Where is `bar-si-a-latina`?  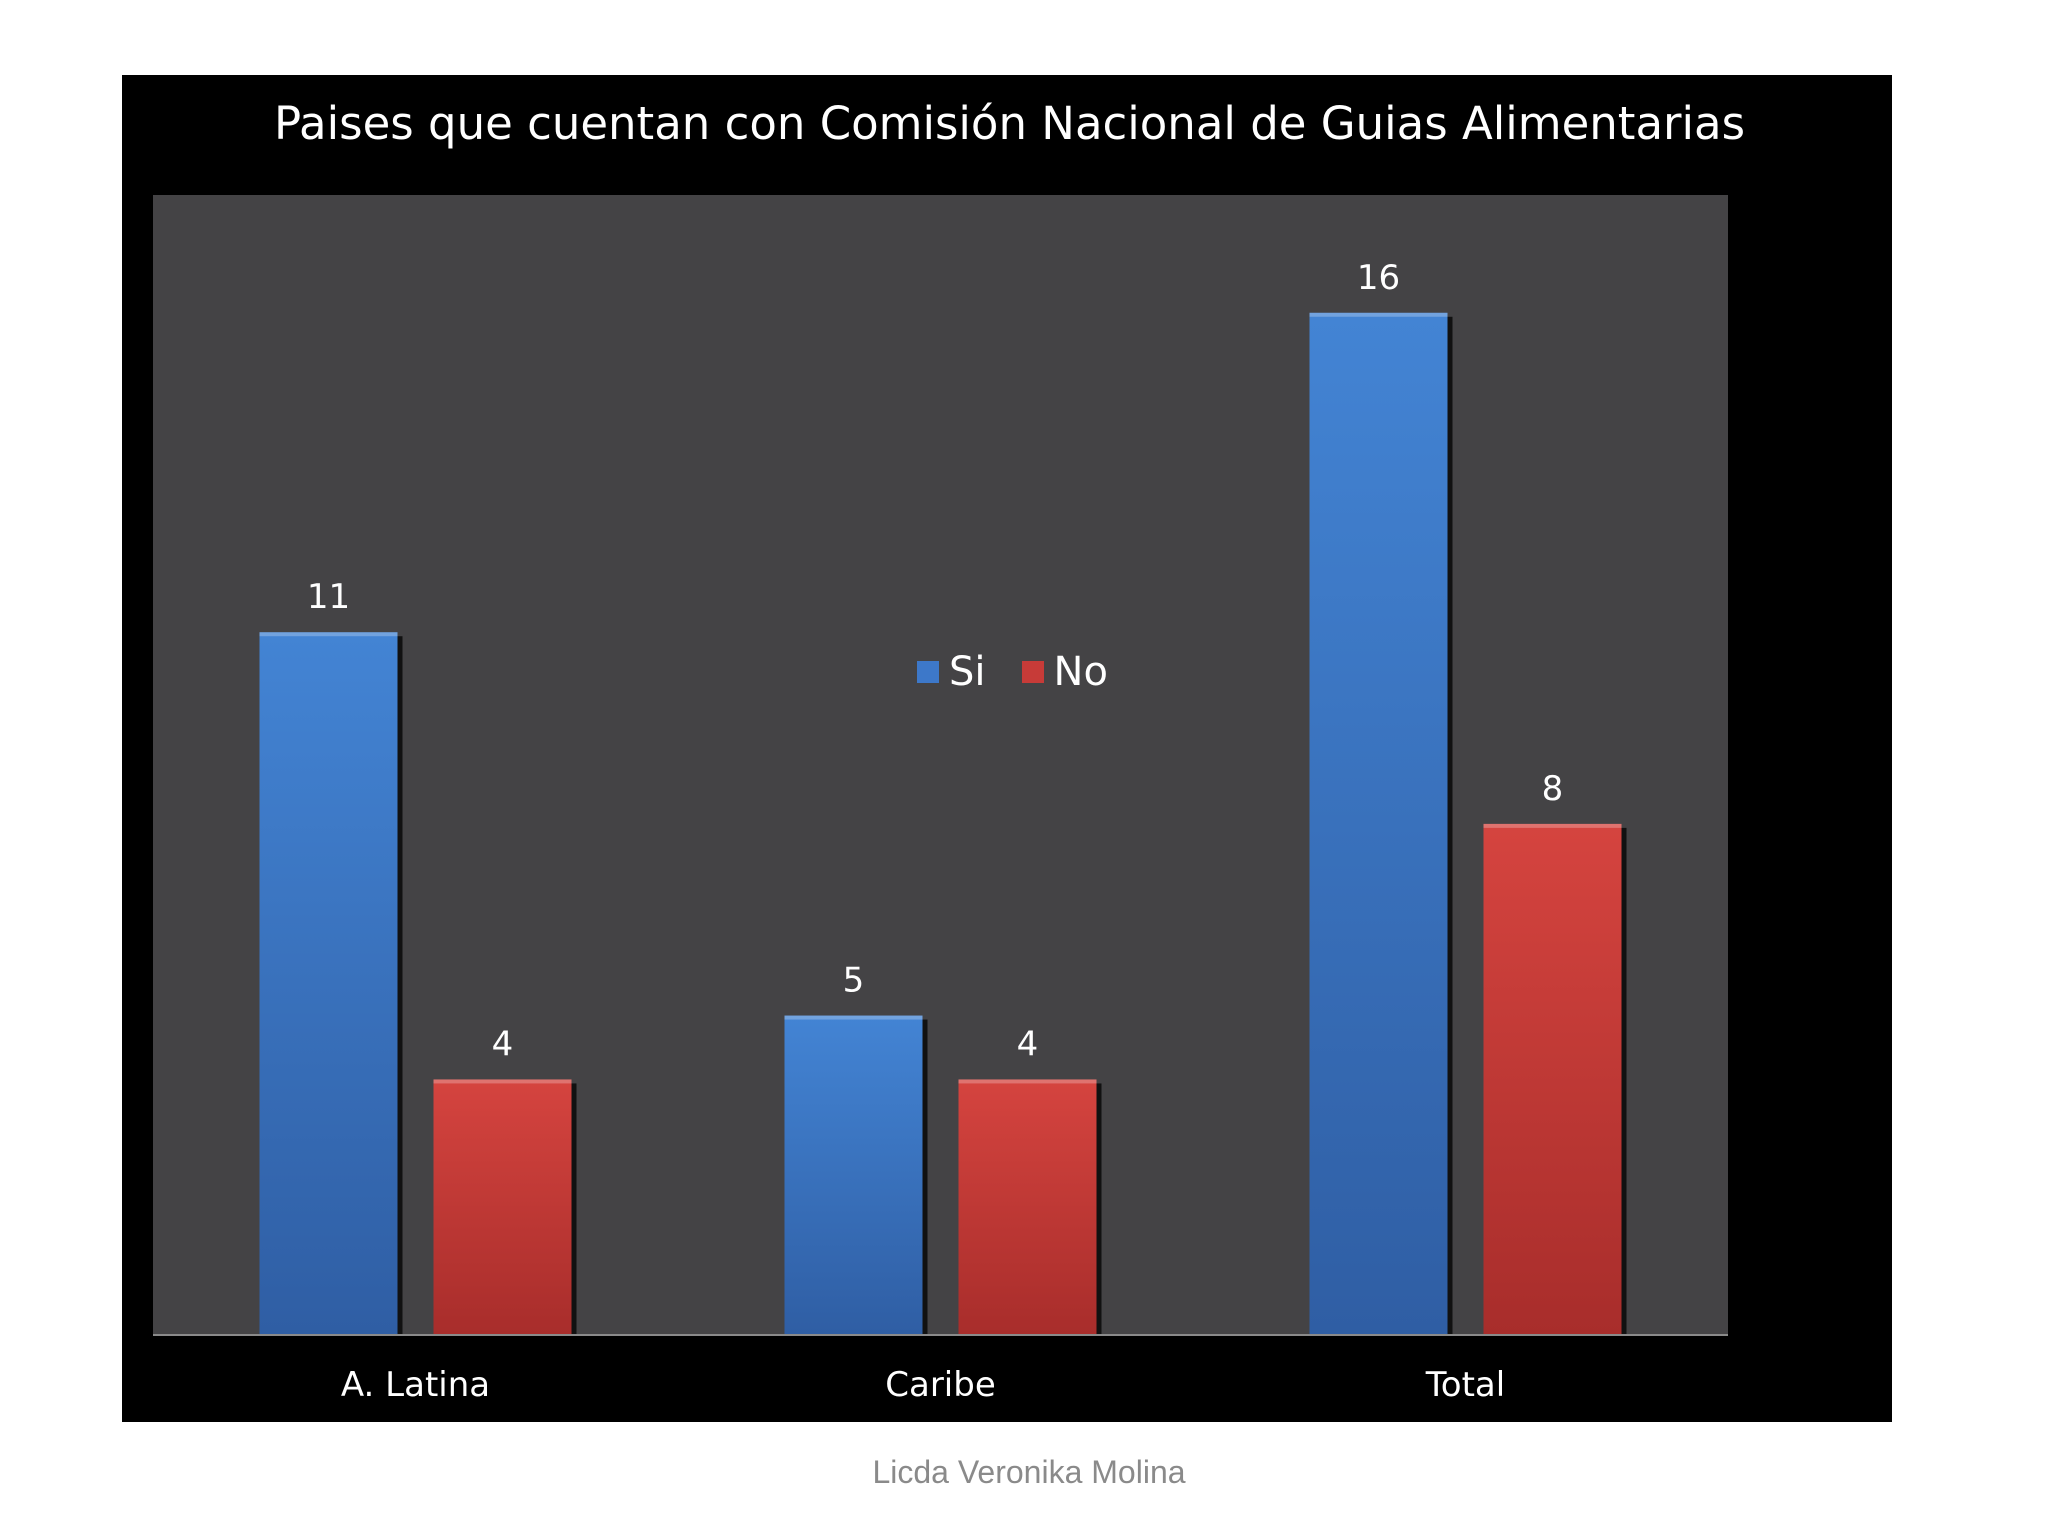 bar-si-a-latina is located at coordinates (328, 983).